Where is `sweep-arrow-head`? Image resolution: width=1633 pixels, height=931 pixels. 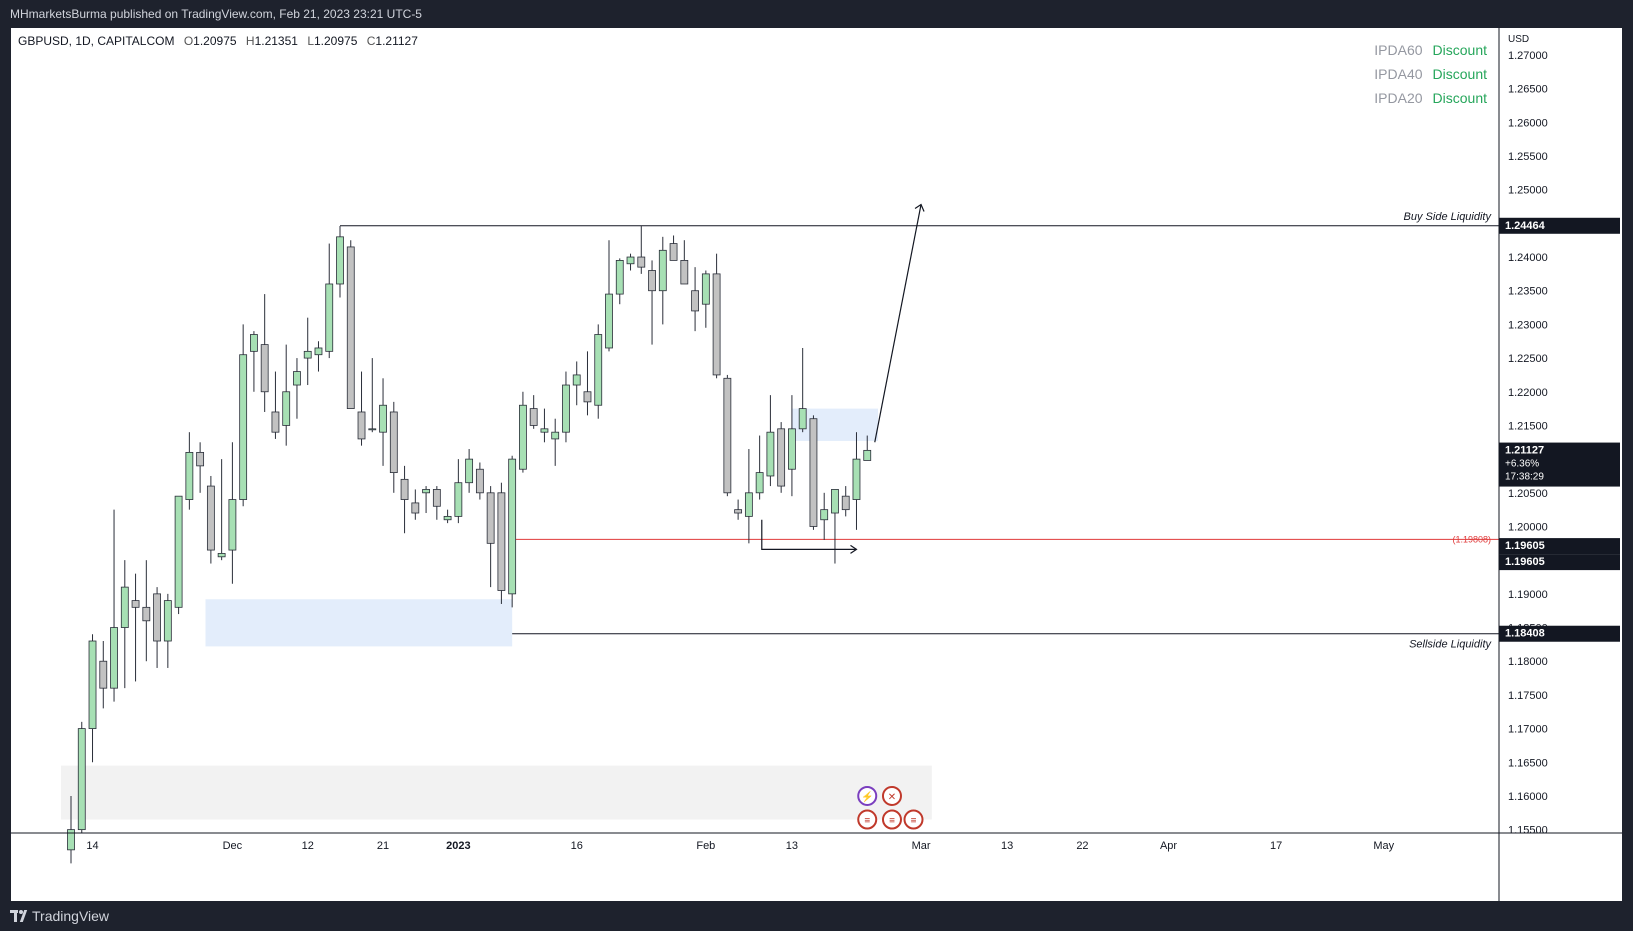
sweep-arrow-head is located at coordinates (854, 549).